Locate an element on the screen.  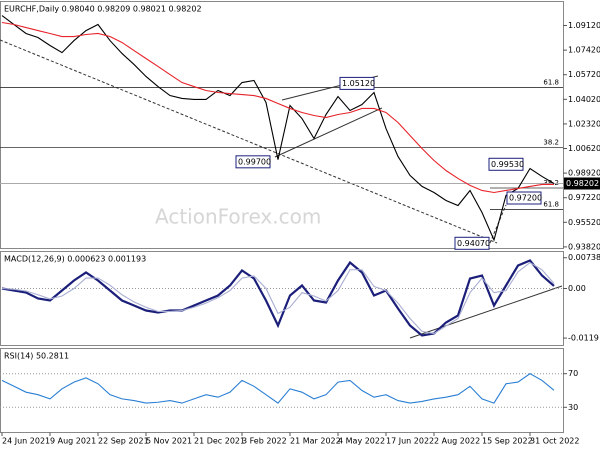
y-tick-label: 0.97220 is located at coordinates (584, 197).